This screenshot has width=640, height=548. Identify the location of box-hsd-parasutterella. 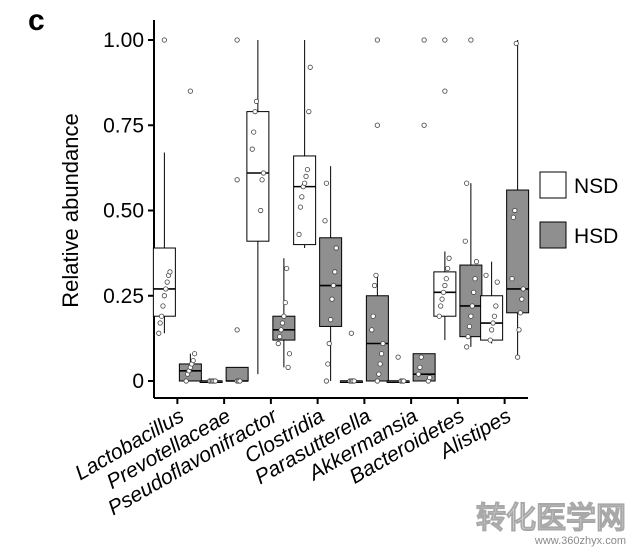
(377, 328).